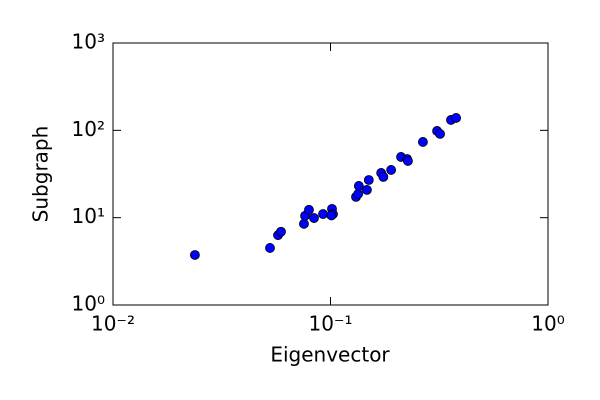 The height and width of the screenshot is (400, 600). Describe the element at coordinates (330, 324) in the screenshot. I see `x-tick-label: 10⁻¹` at that location.